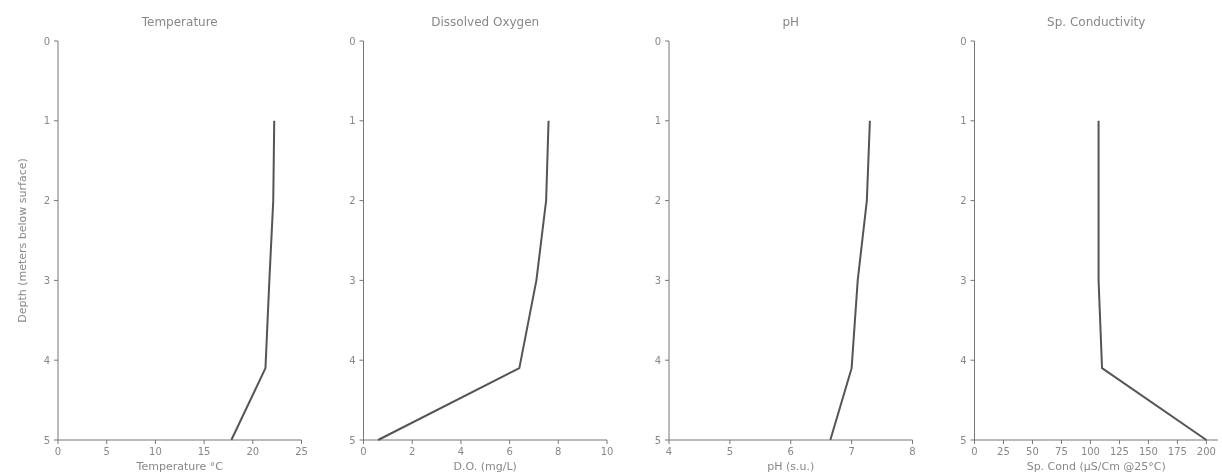  Describe the element at coordinates (1119, 451) in the screenshot. I see `x-tick-label: 125` at that location.